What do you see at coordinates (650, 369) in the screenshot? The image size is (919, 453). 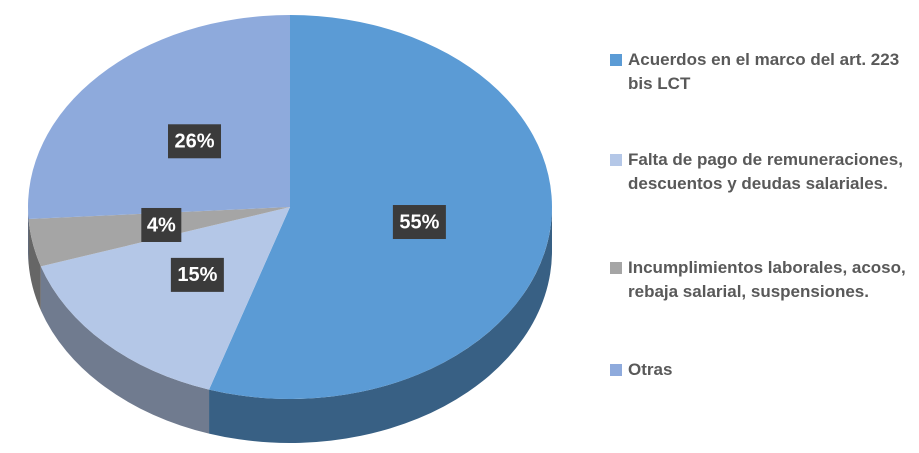 I see `legend-label: Otras` at bounding box center [650, 369].